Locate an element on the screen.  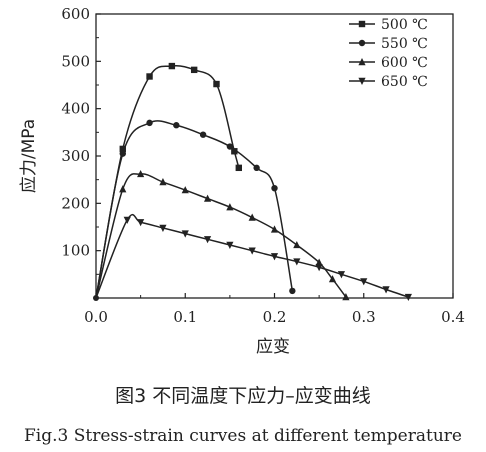
y-tick-label: 400 is located at coordinates (75, 109).